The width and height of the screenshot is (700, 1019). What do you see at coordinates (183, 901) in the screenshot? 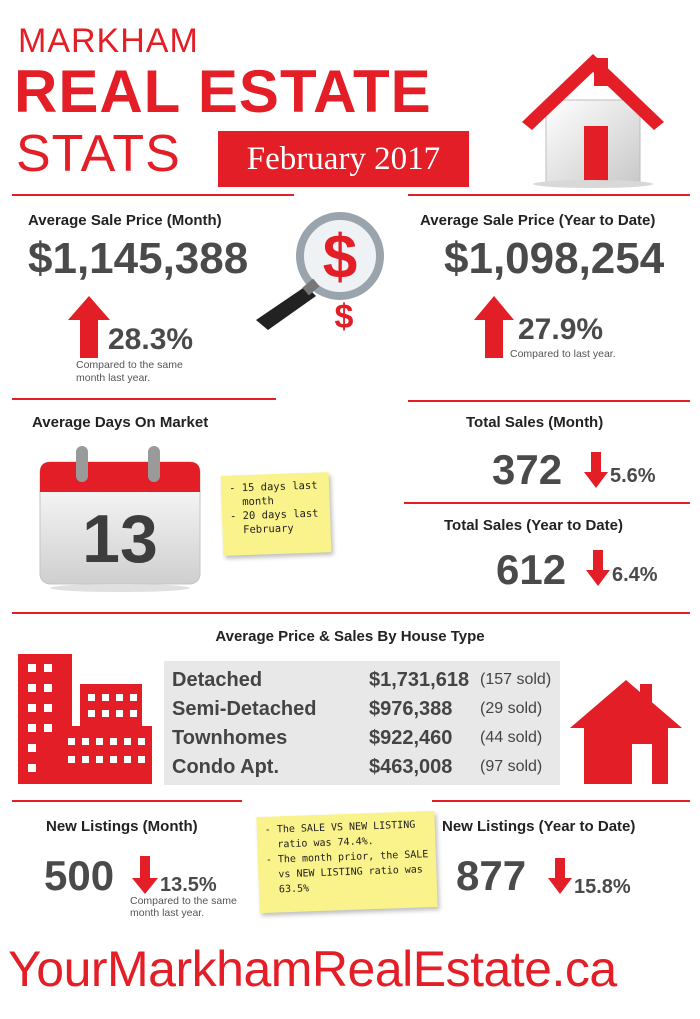
I see `new-listings-month-note-1: Compared to the same` at bounding box center [183, 901].